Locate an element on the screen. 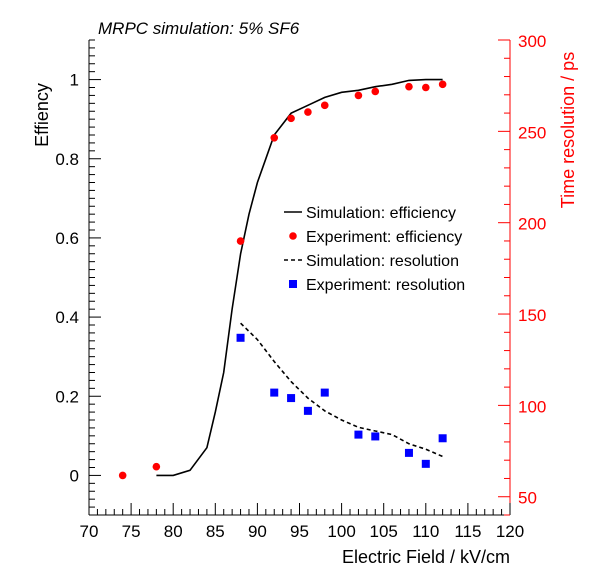  x-tick-label: 115 is located at coordinates (467, 531).